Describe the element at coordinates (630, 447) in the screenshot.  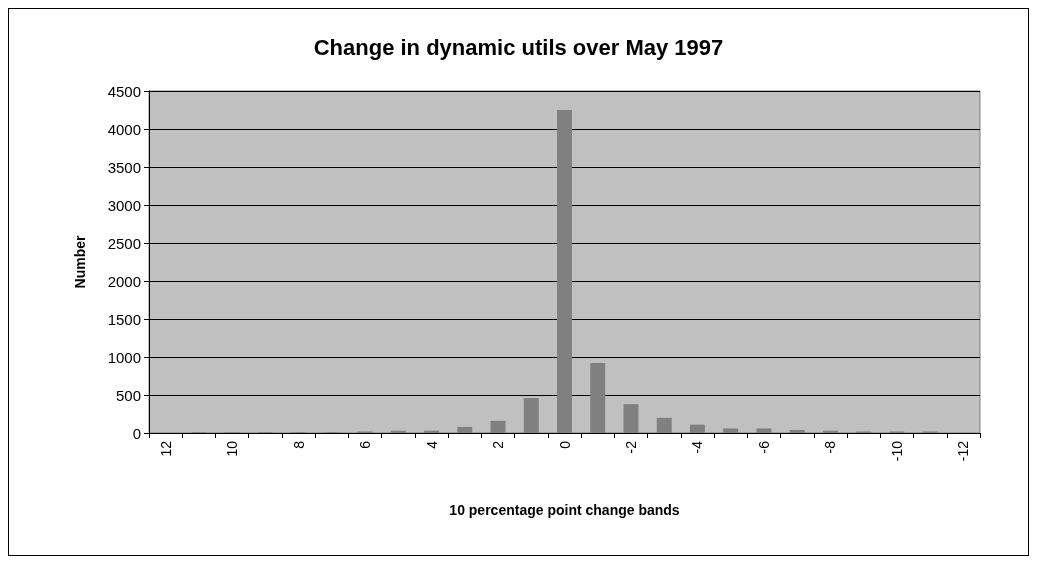
I see `x-tick-label: -2` at that location.